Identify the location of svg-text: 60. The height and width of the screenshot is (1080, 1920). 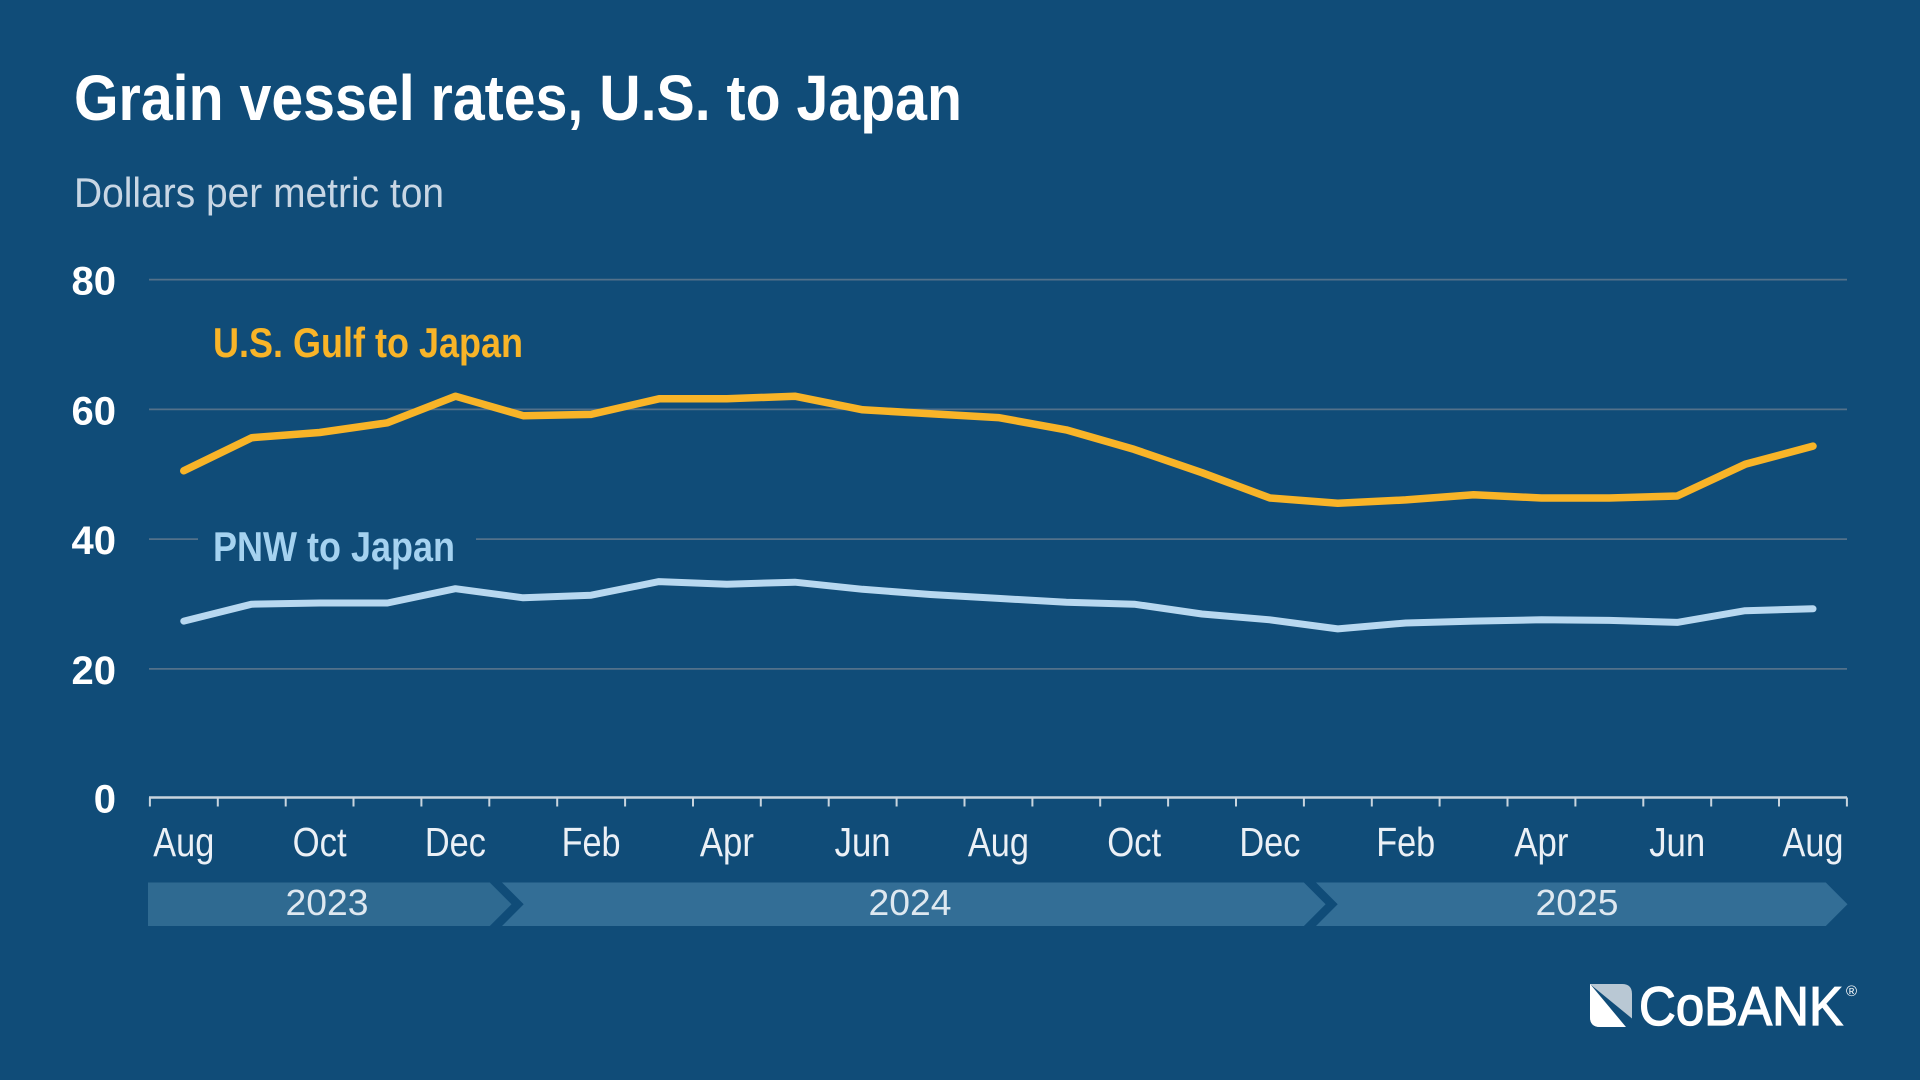
(94, 411).